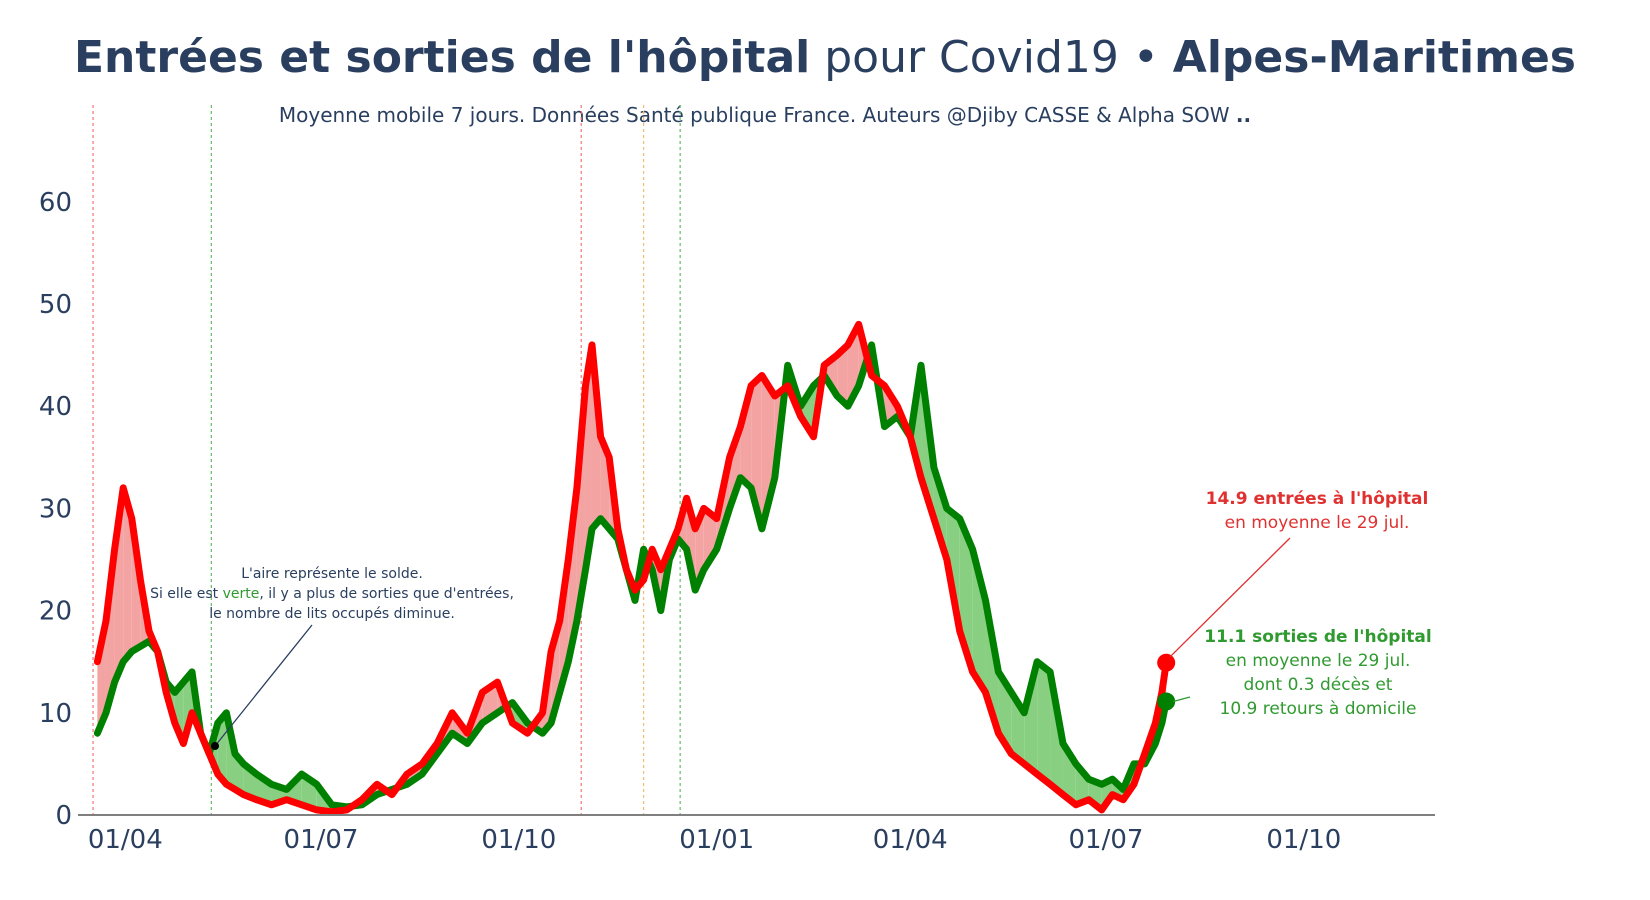 The image size is (1650, 900). I want to click on x-tick-4: 01/01, so click(716, 840).